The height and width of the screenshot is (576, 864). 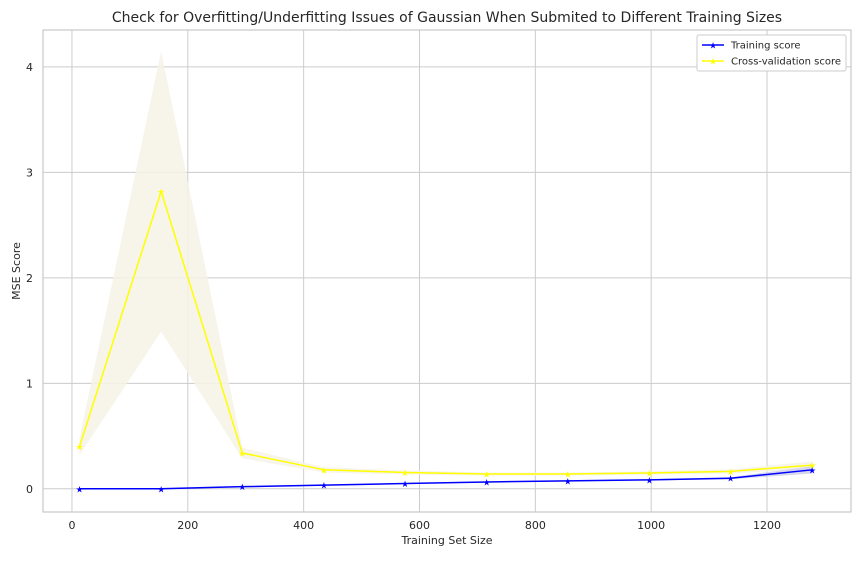 What do you see at coordinates (419, 525) in the screenshot?
I see `x-tick-label: 600` at bounding box center [419, 525].